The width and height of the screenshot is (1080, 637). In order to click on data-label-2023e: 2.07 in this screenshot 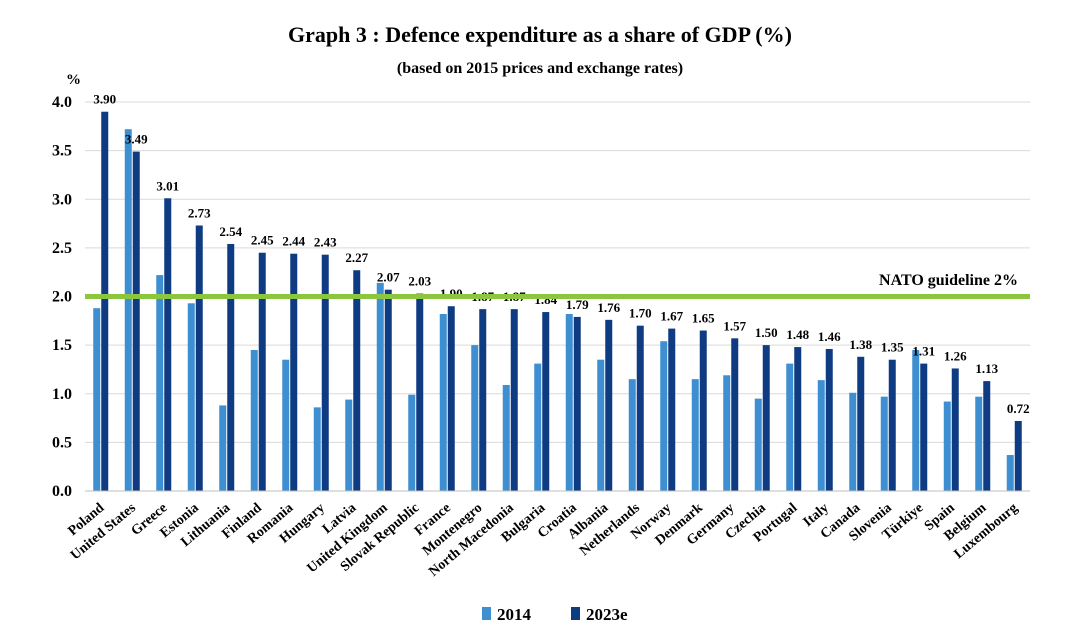, I will do `click(388, 277)`.